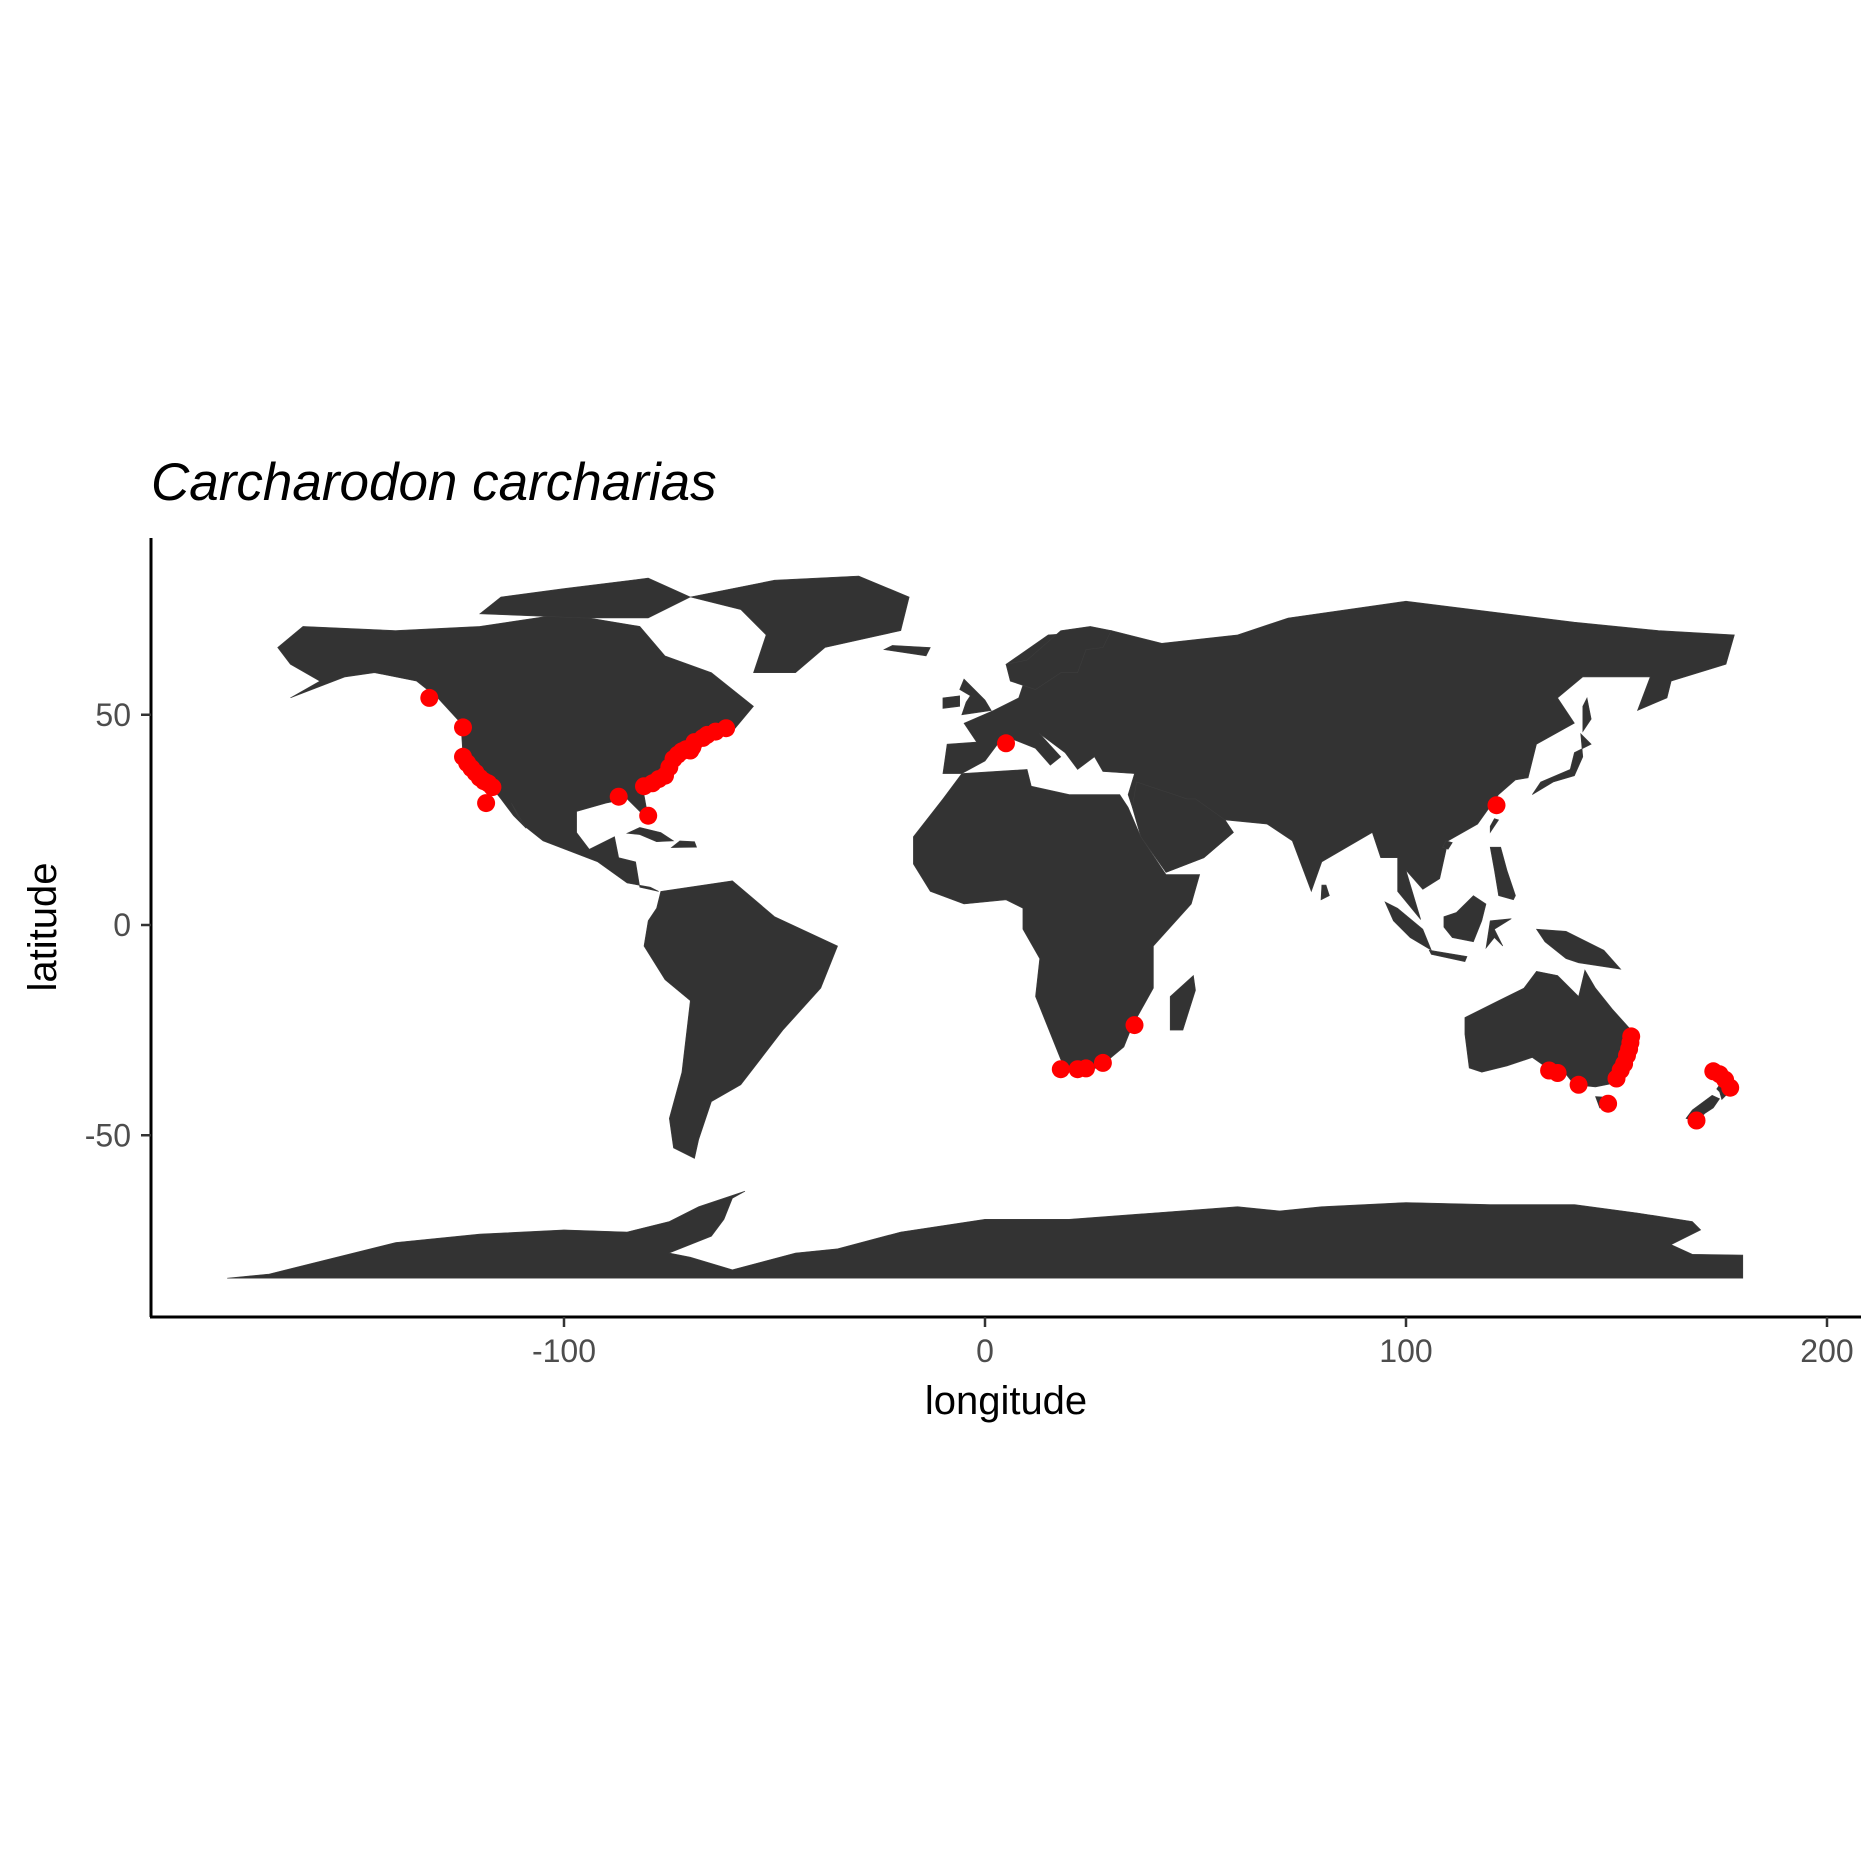 The width and height of the screenshot is (1875, 1875). Describe the element at coordinates (985, 1351) in the screenshot. I see `x-tick-label: 0` at that location.